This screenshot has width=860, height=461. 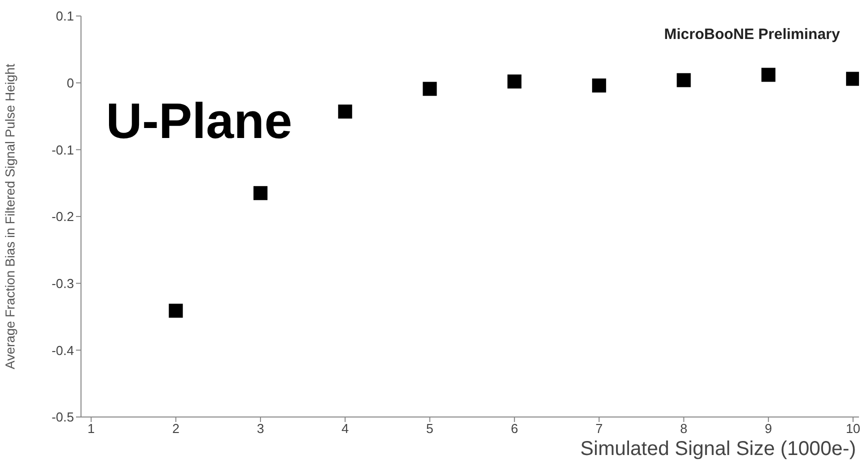 What do you see at coordinates (853, 428) in the screenshot?
I see `x-tick-label: 10` at bounding box center [853, 428].